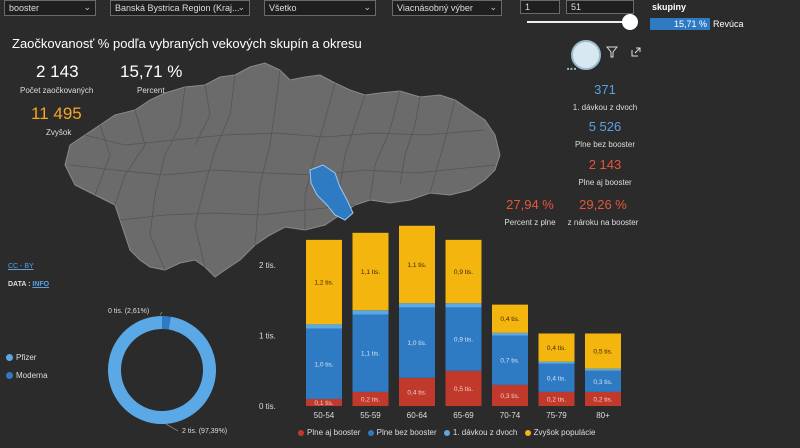 The width and height of the screenshot is (800, 448). I want to click on kpi-percent-label: Percent, so click(151, 90).